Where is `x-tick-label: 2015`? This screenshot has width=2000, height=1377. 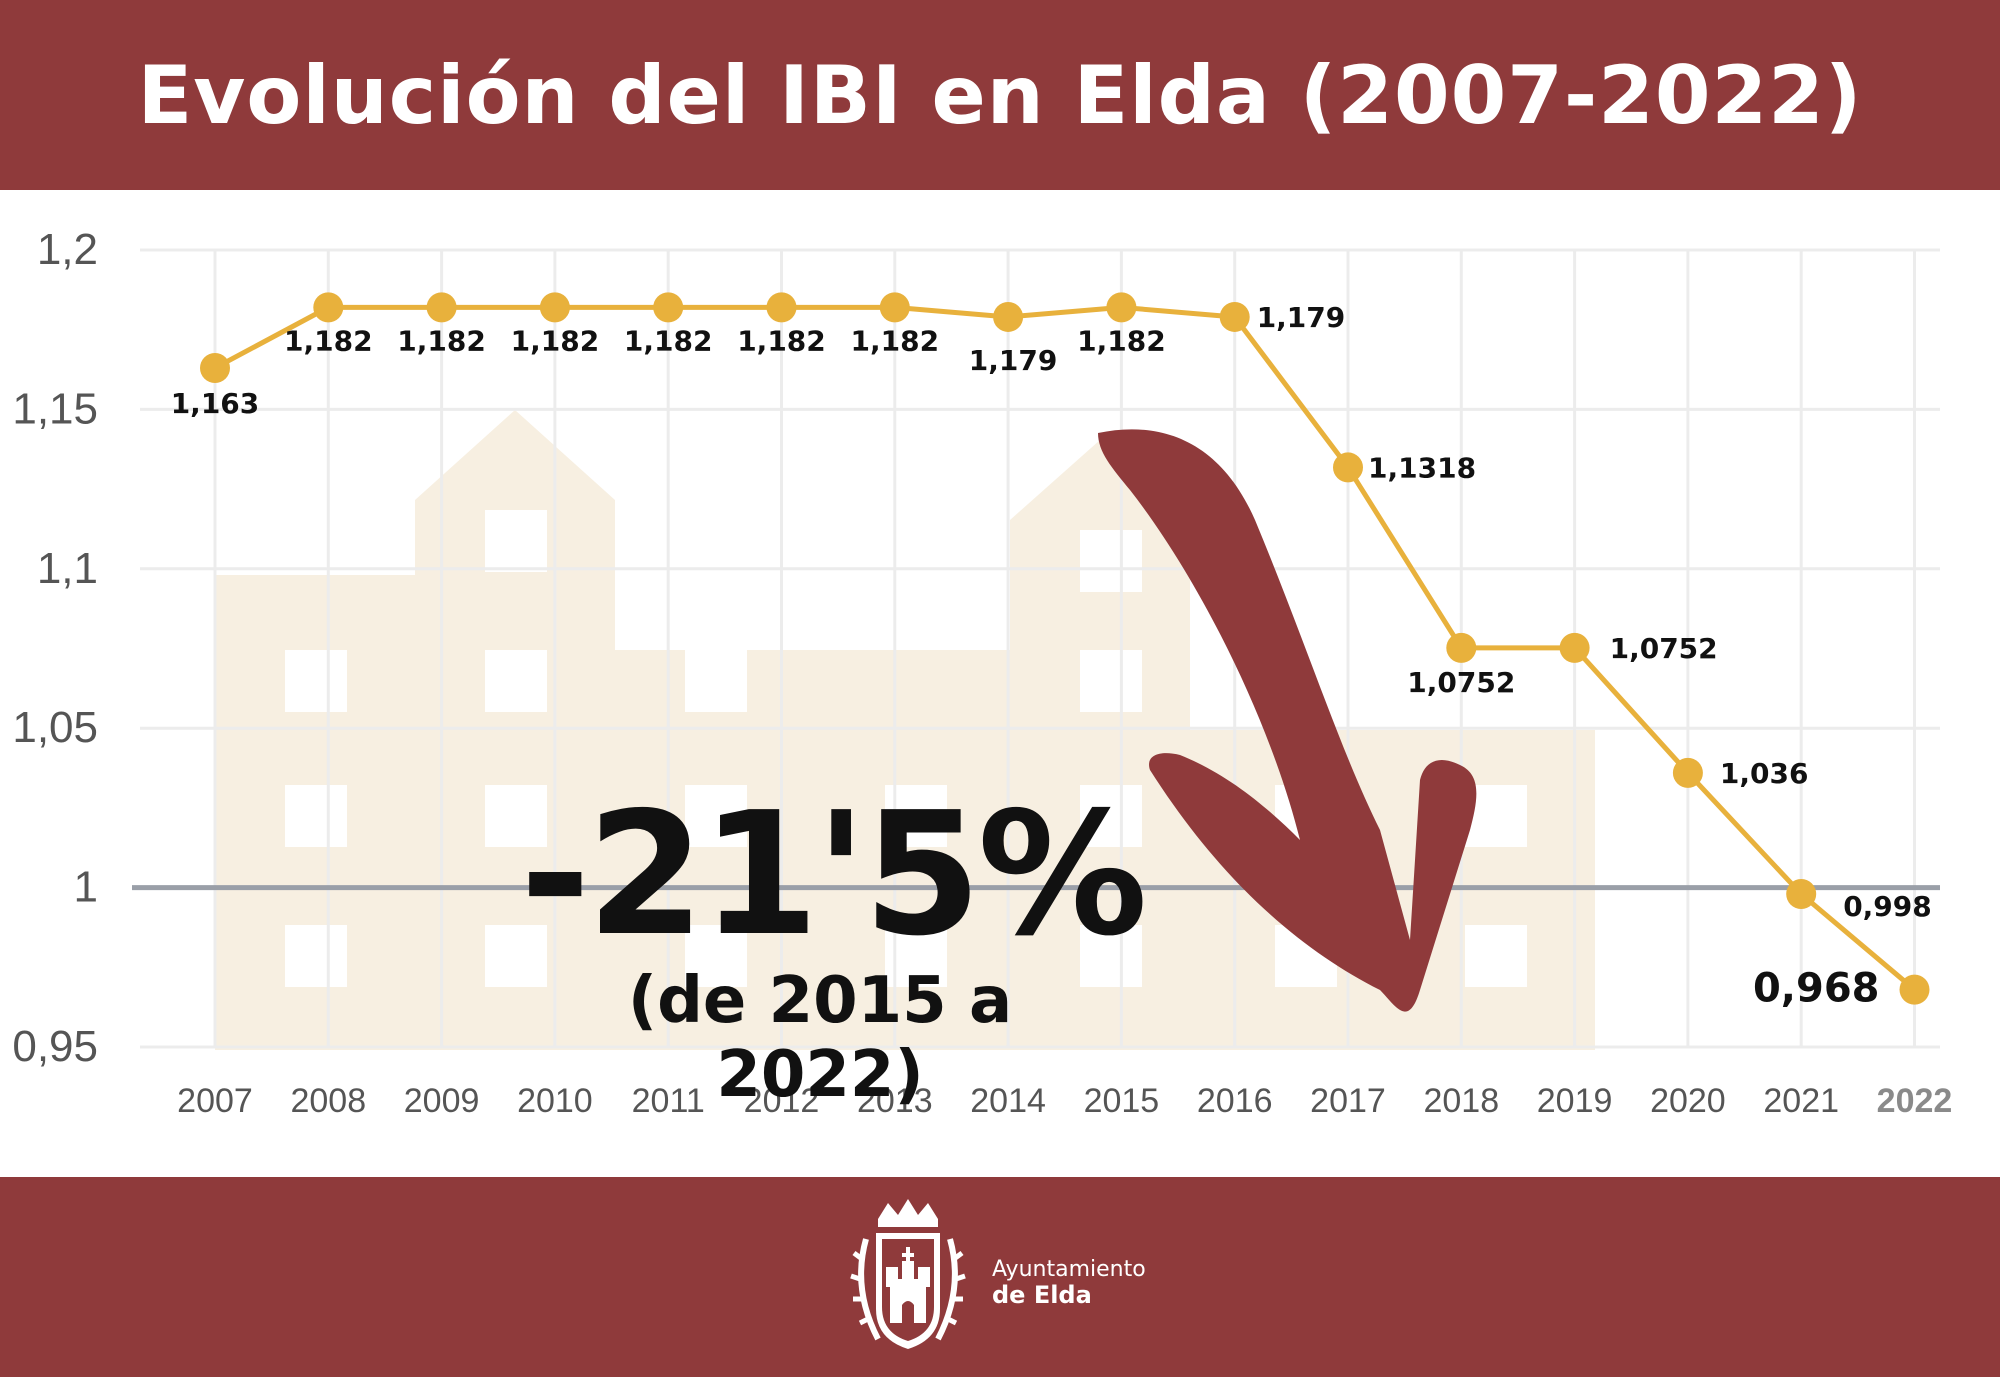
x-tick-label: 2015 is located at coordinates (1122, 1101).